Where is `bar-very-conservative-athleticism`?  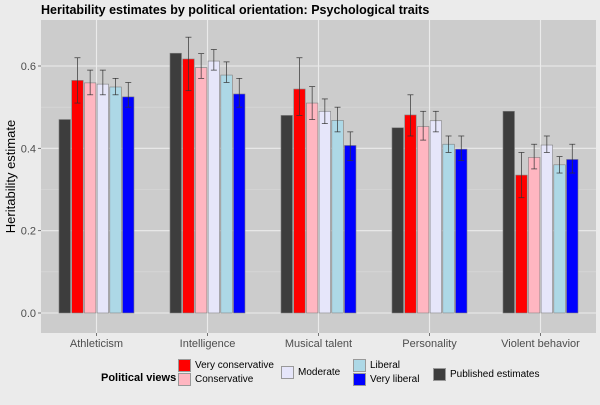
bar-very-conservative-athleticism is located at coordinates (77, 197).